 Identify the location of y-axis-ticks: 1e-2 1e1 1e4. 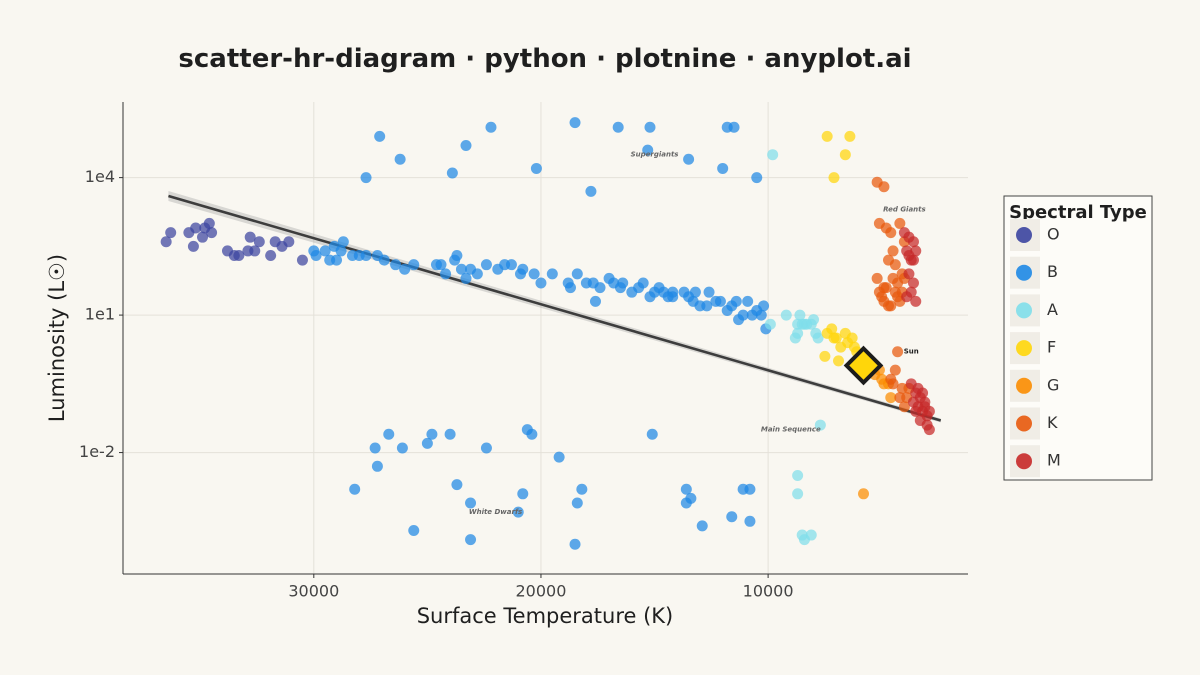
(101, 314).